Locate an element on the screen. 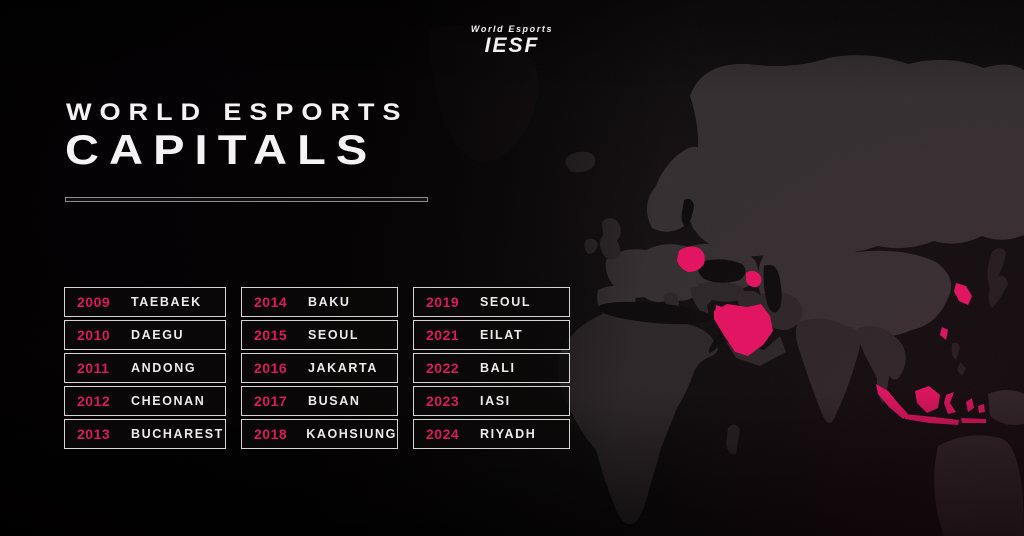 This screenshot has height=536, width=1024. capital-year: 2023 is located at coordinates (443, 401).